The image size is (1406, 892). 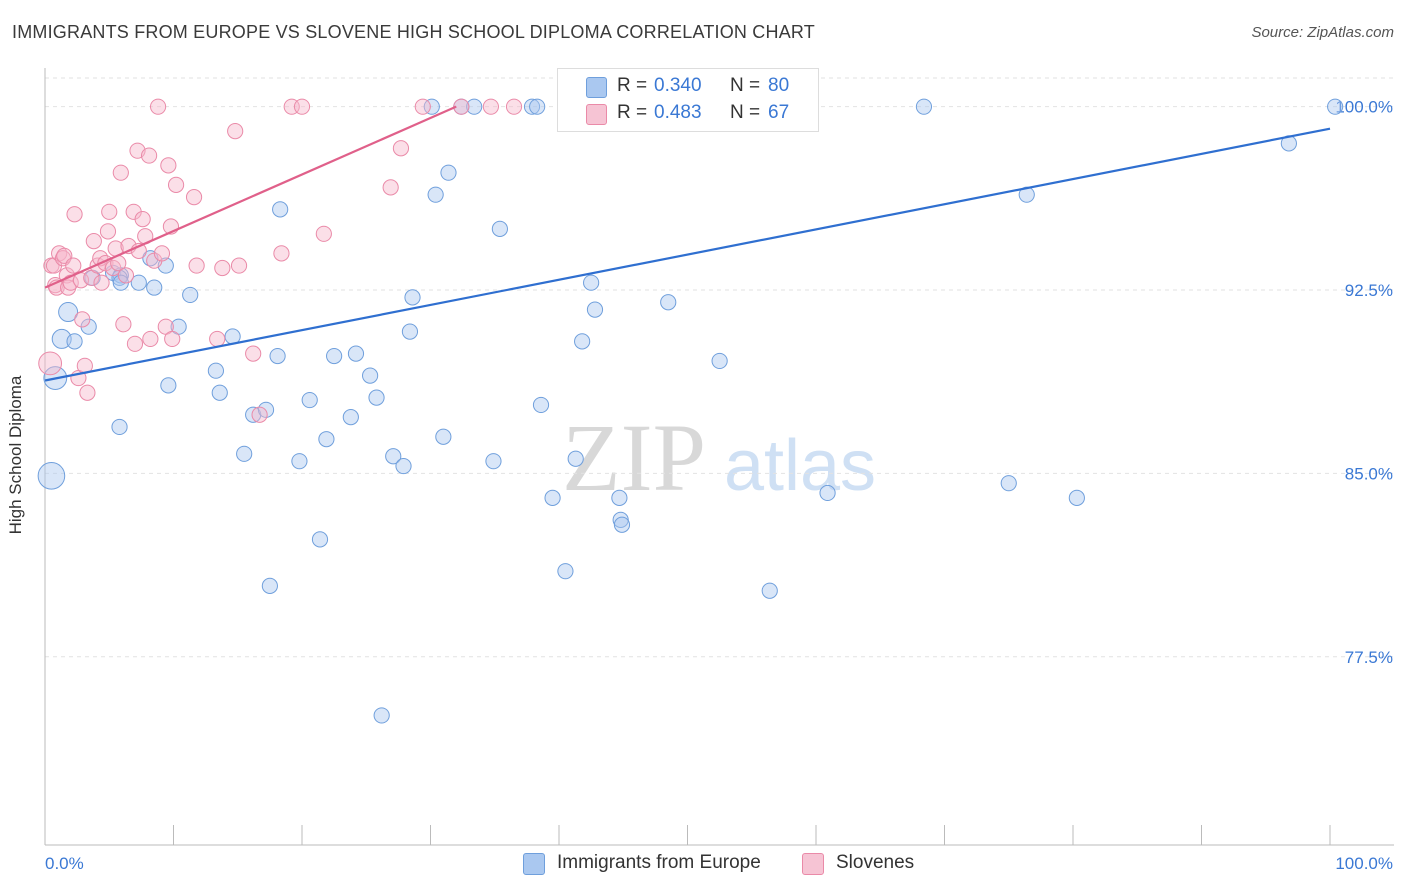 I want to click on x-tick-label-max: 100.0%, so click(x=1364, y=863).